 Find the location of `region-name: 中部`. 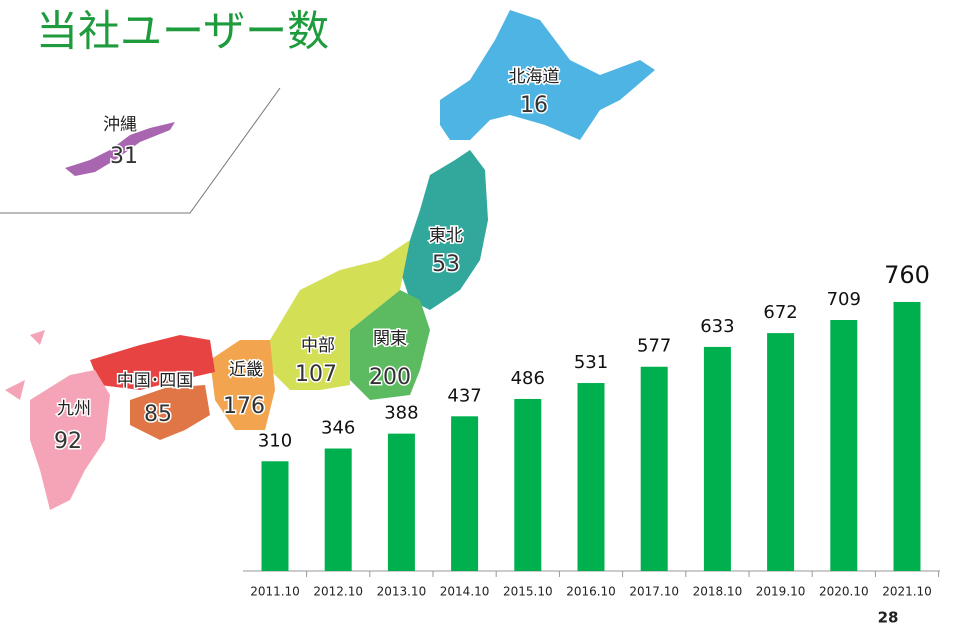

region-name: 中部 is located at coordinates (318, 346).